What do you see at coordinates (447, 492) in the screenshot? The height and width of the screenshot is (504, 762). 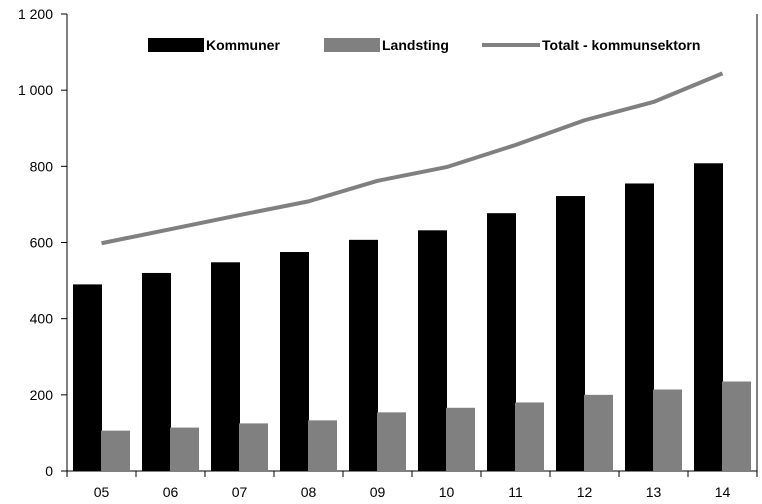 I see `x-tick-label: 10` at bounding box center [447, 492].